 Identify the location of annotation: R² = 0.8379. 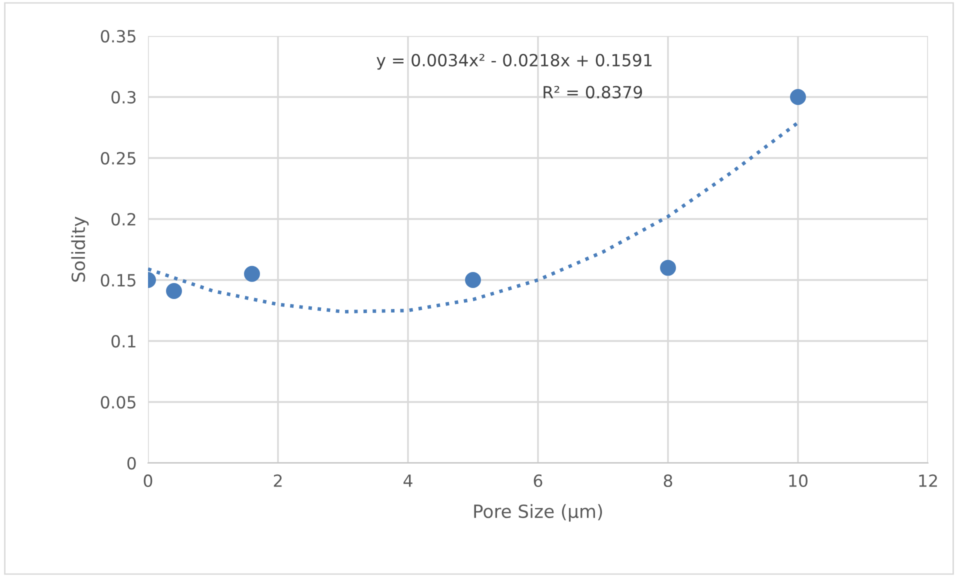
(593, 92).